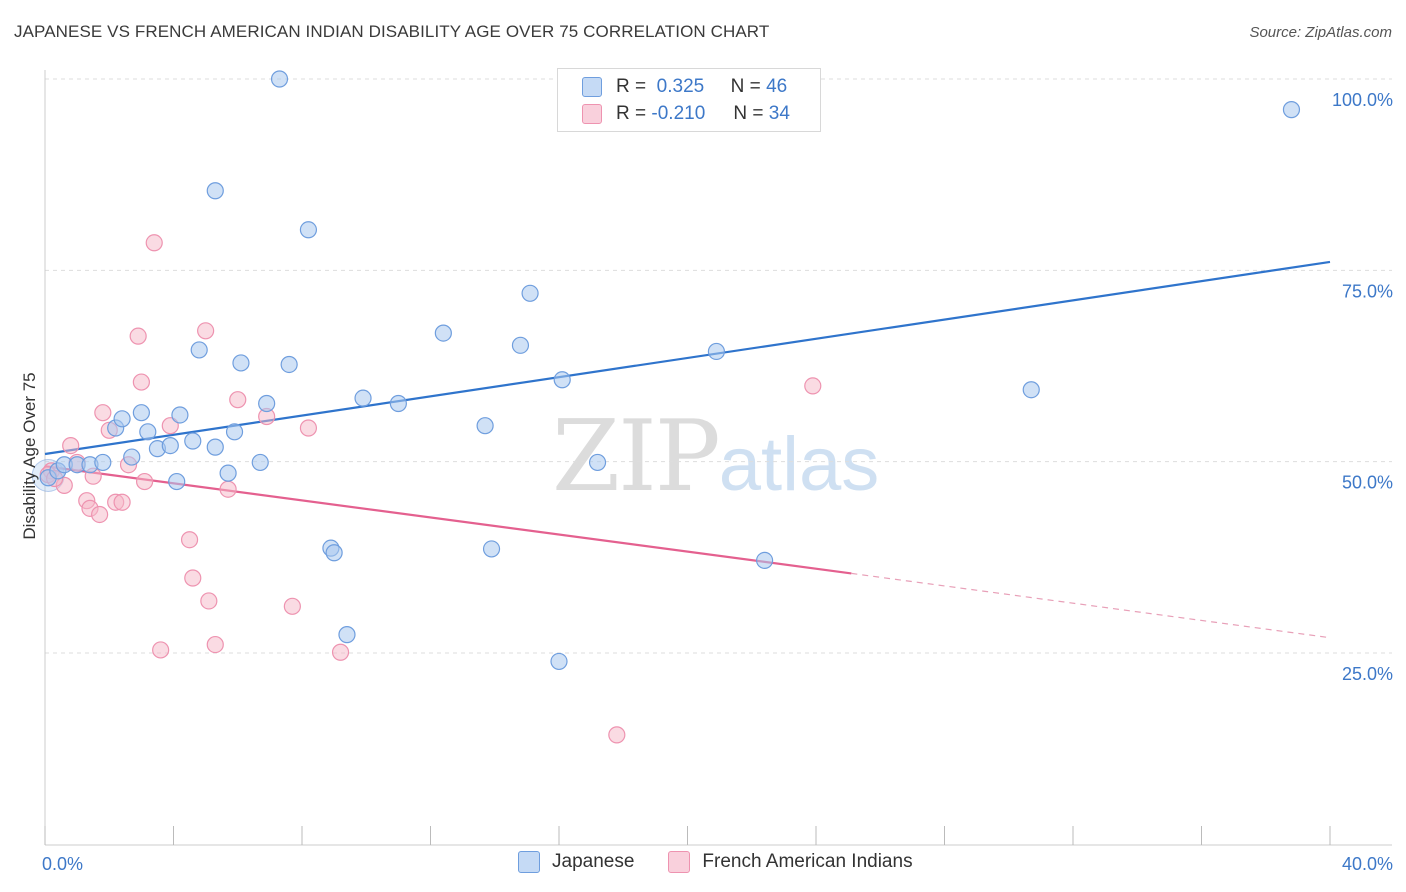  Describe the element at coordinates (593, 861) in the screenshot. I see `legend-label-japanese: Japanese` at that location.